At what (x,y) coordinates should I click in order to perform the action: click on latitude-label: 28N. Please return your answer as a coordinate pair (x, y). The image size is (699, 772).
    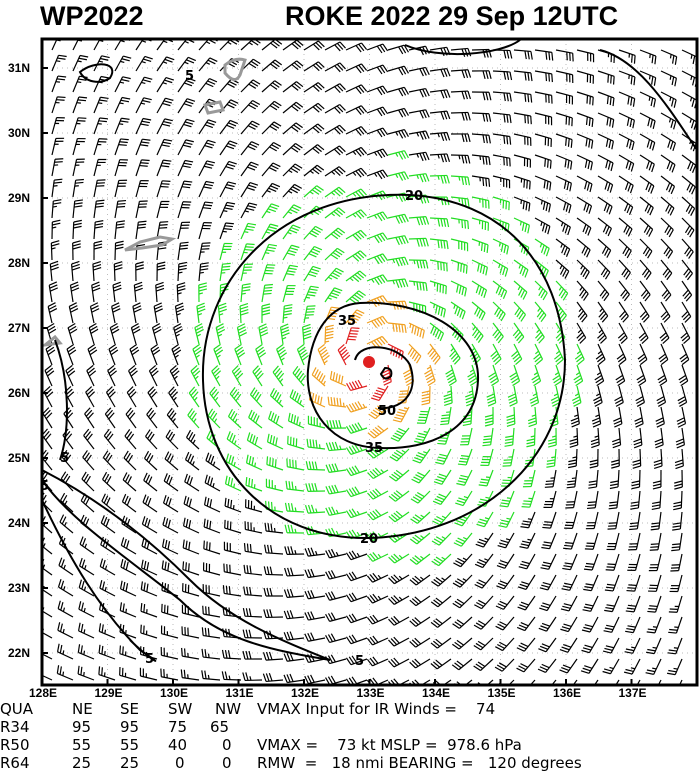
    Looking at the image, I should click on (19, 263).